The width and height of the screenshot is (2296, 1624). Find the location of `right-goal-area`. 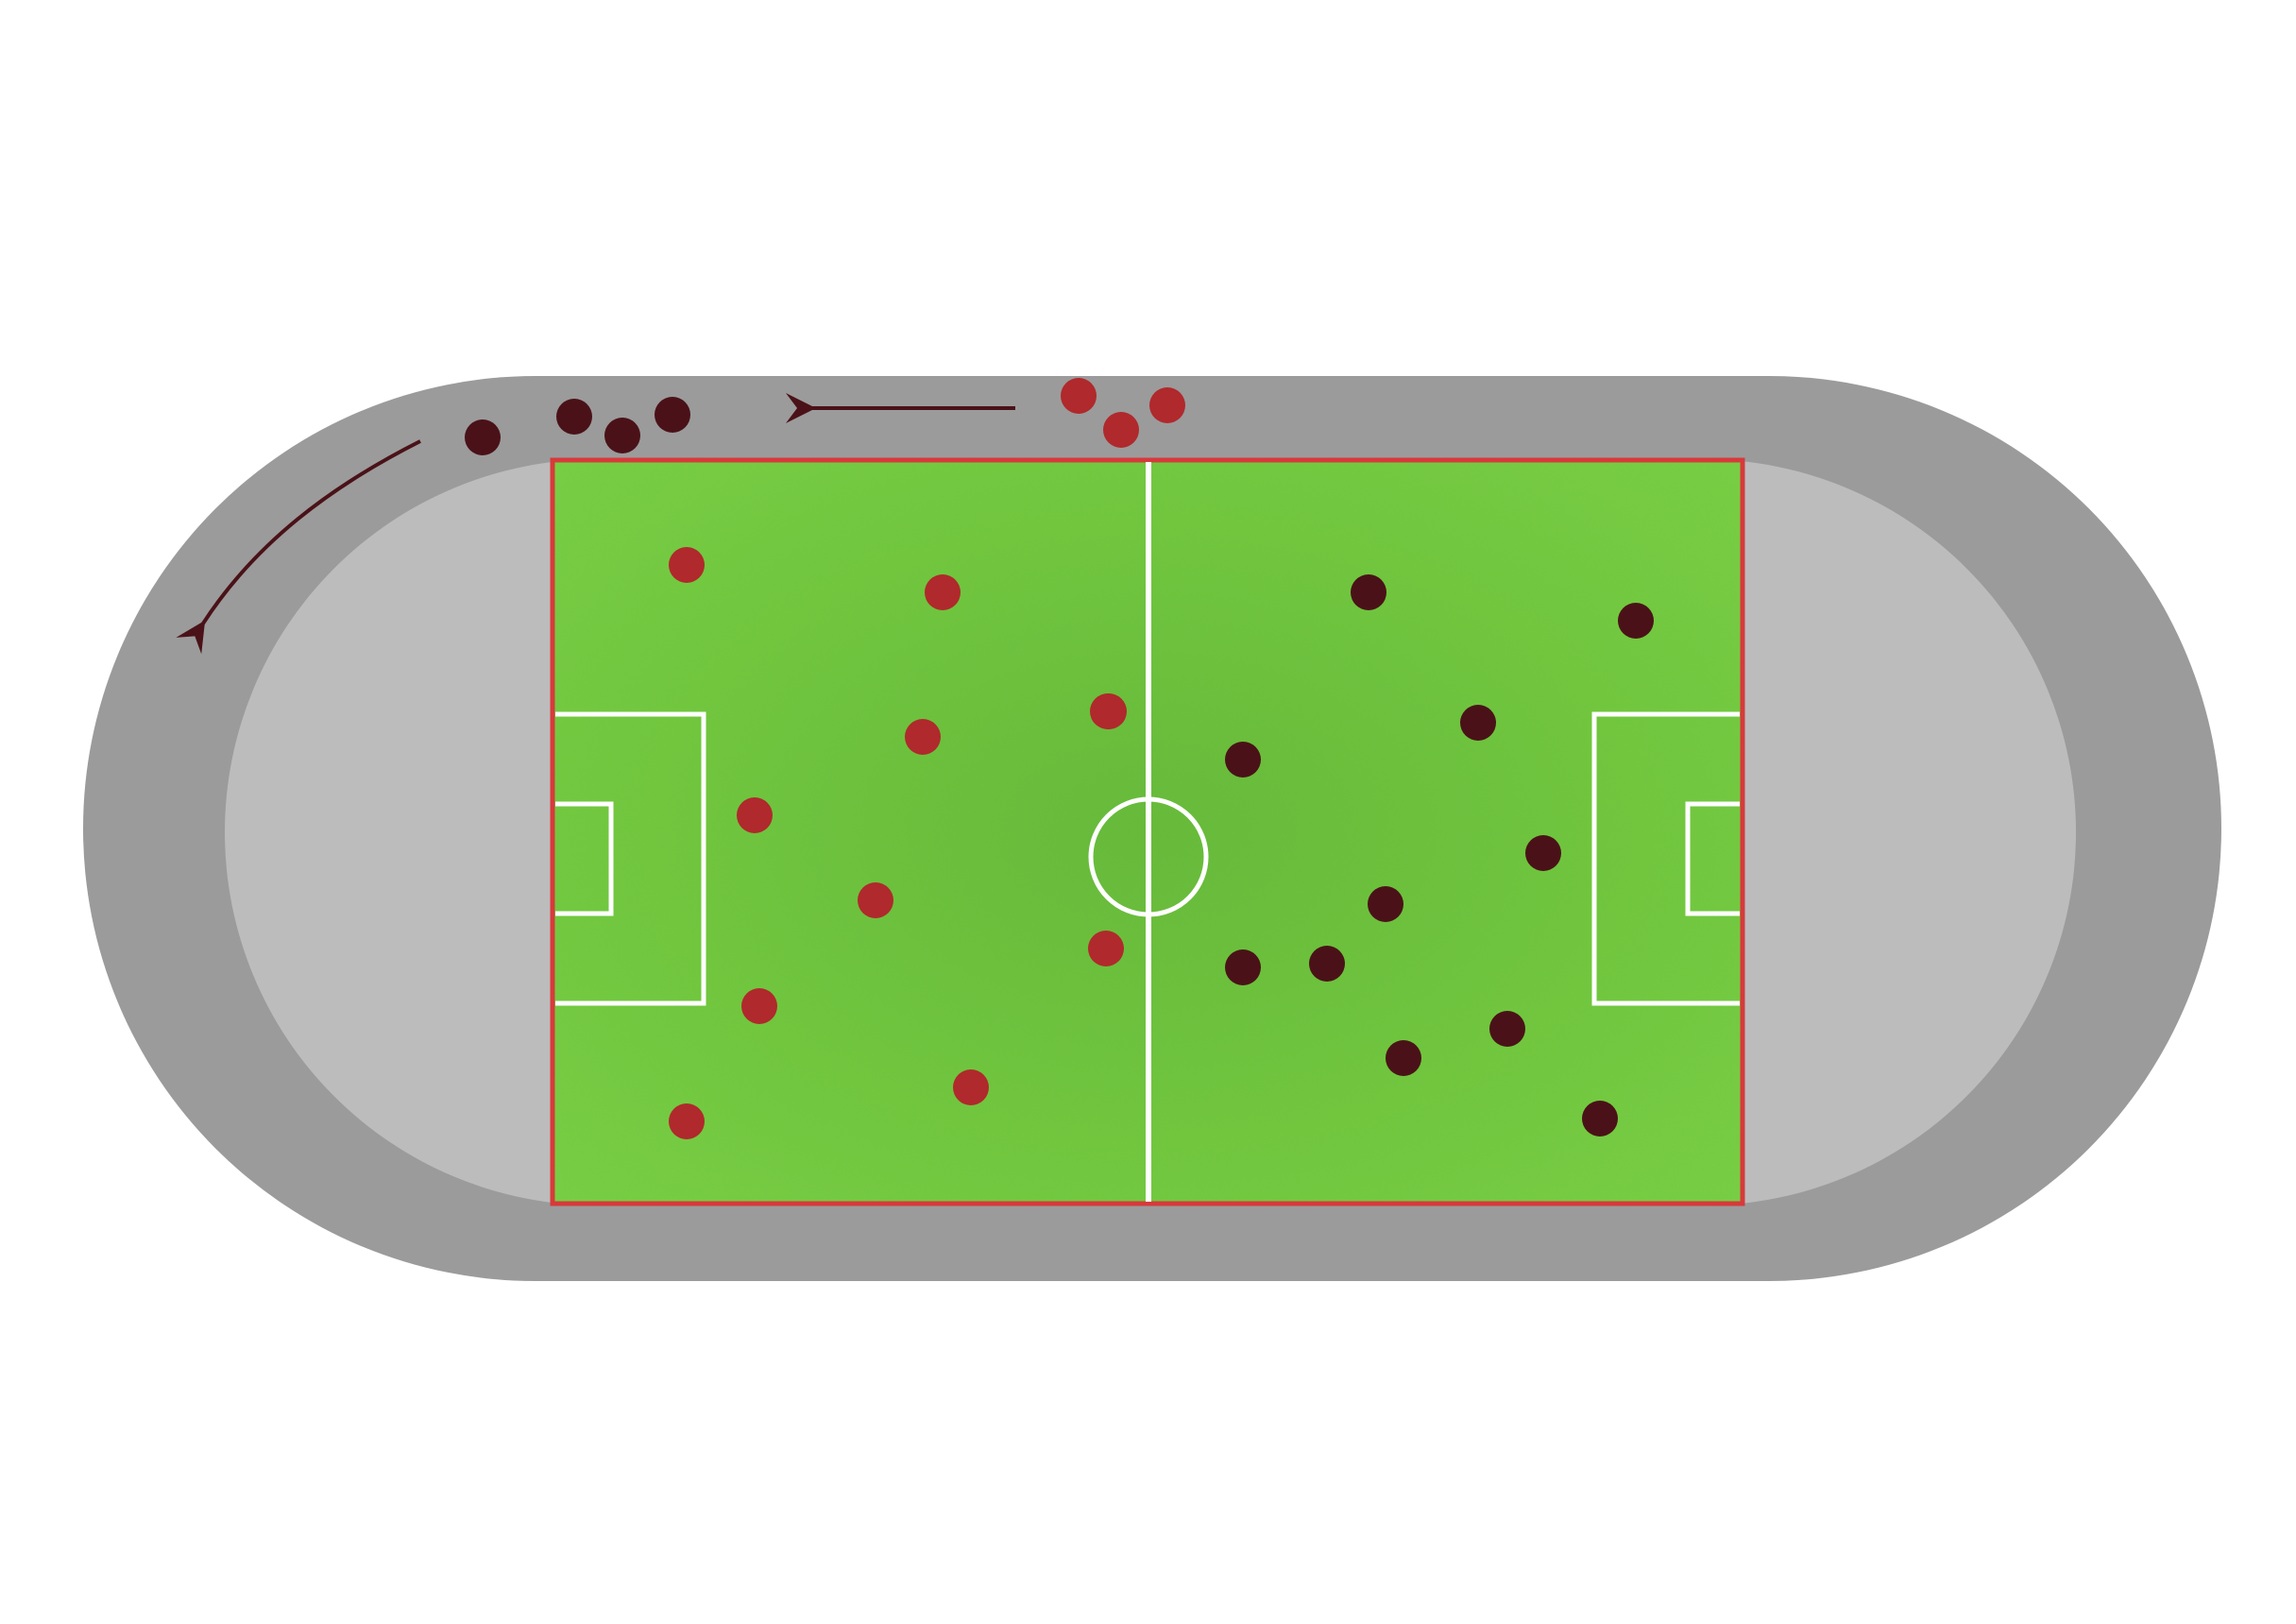

right-goal-area is located at coordinates (1713, 858).